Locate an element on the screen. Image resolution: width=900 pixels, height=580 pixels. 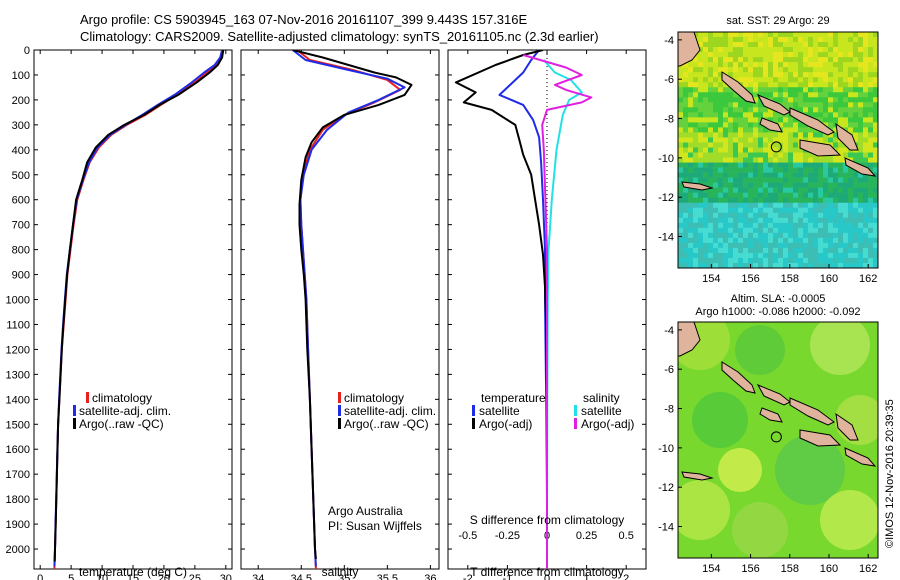
land-santa-isabel is located at coordinates (812, 121).